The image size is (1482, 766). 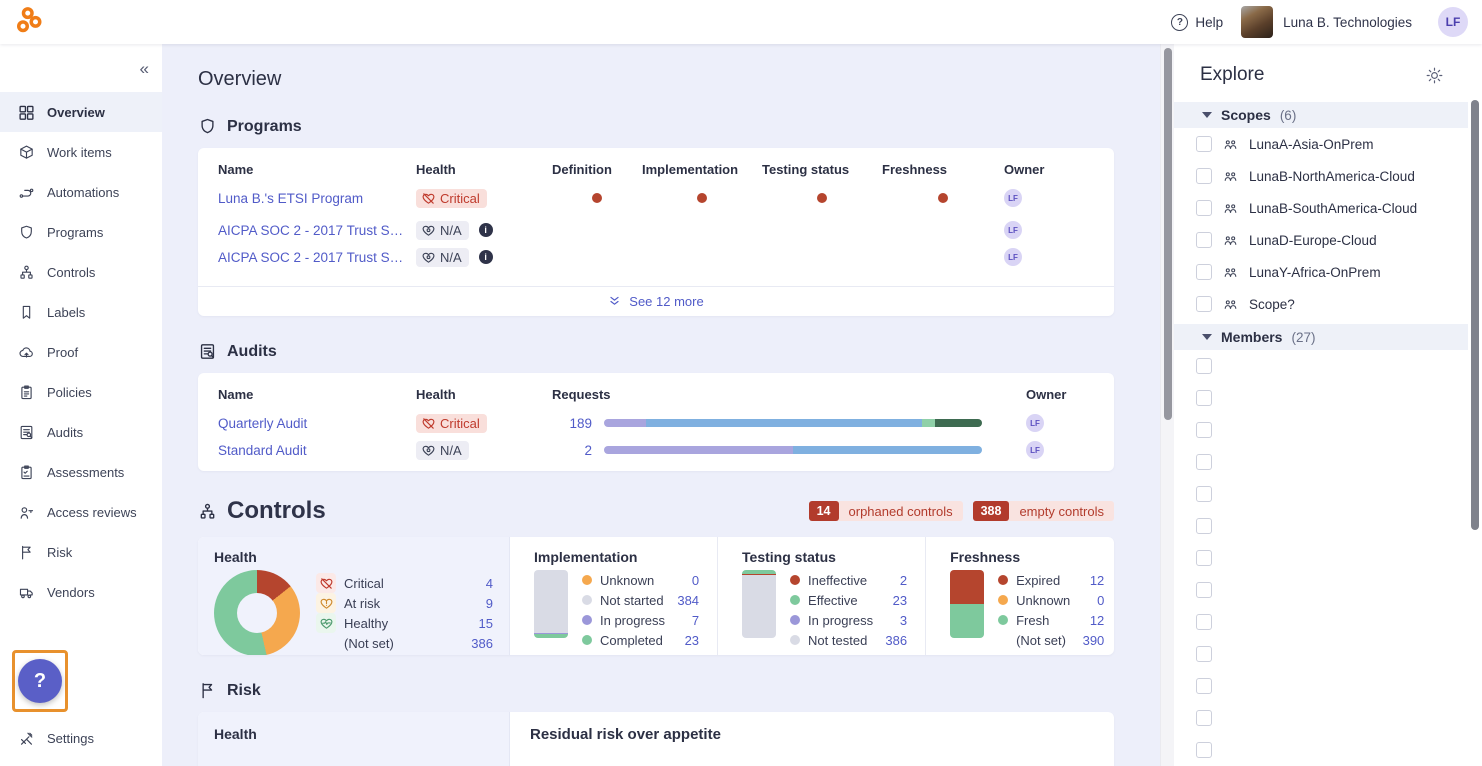 What do you see at coordinates (40, 681) in the screenshot?
I see `help-fab-button: ?` at bounding box center [40, 681].